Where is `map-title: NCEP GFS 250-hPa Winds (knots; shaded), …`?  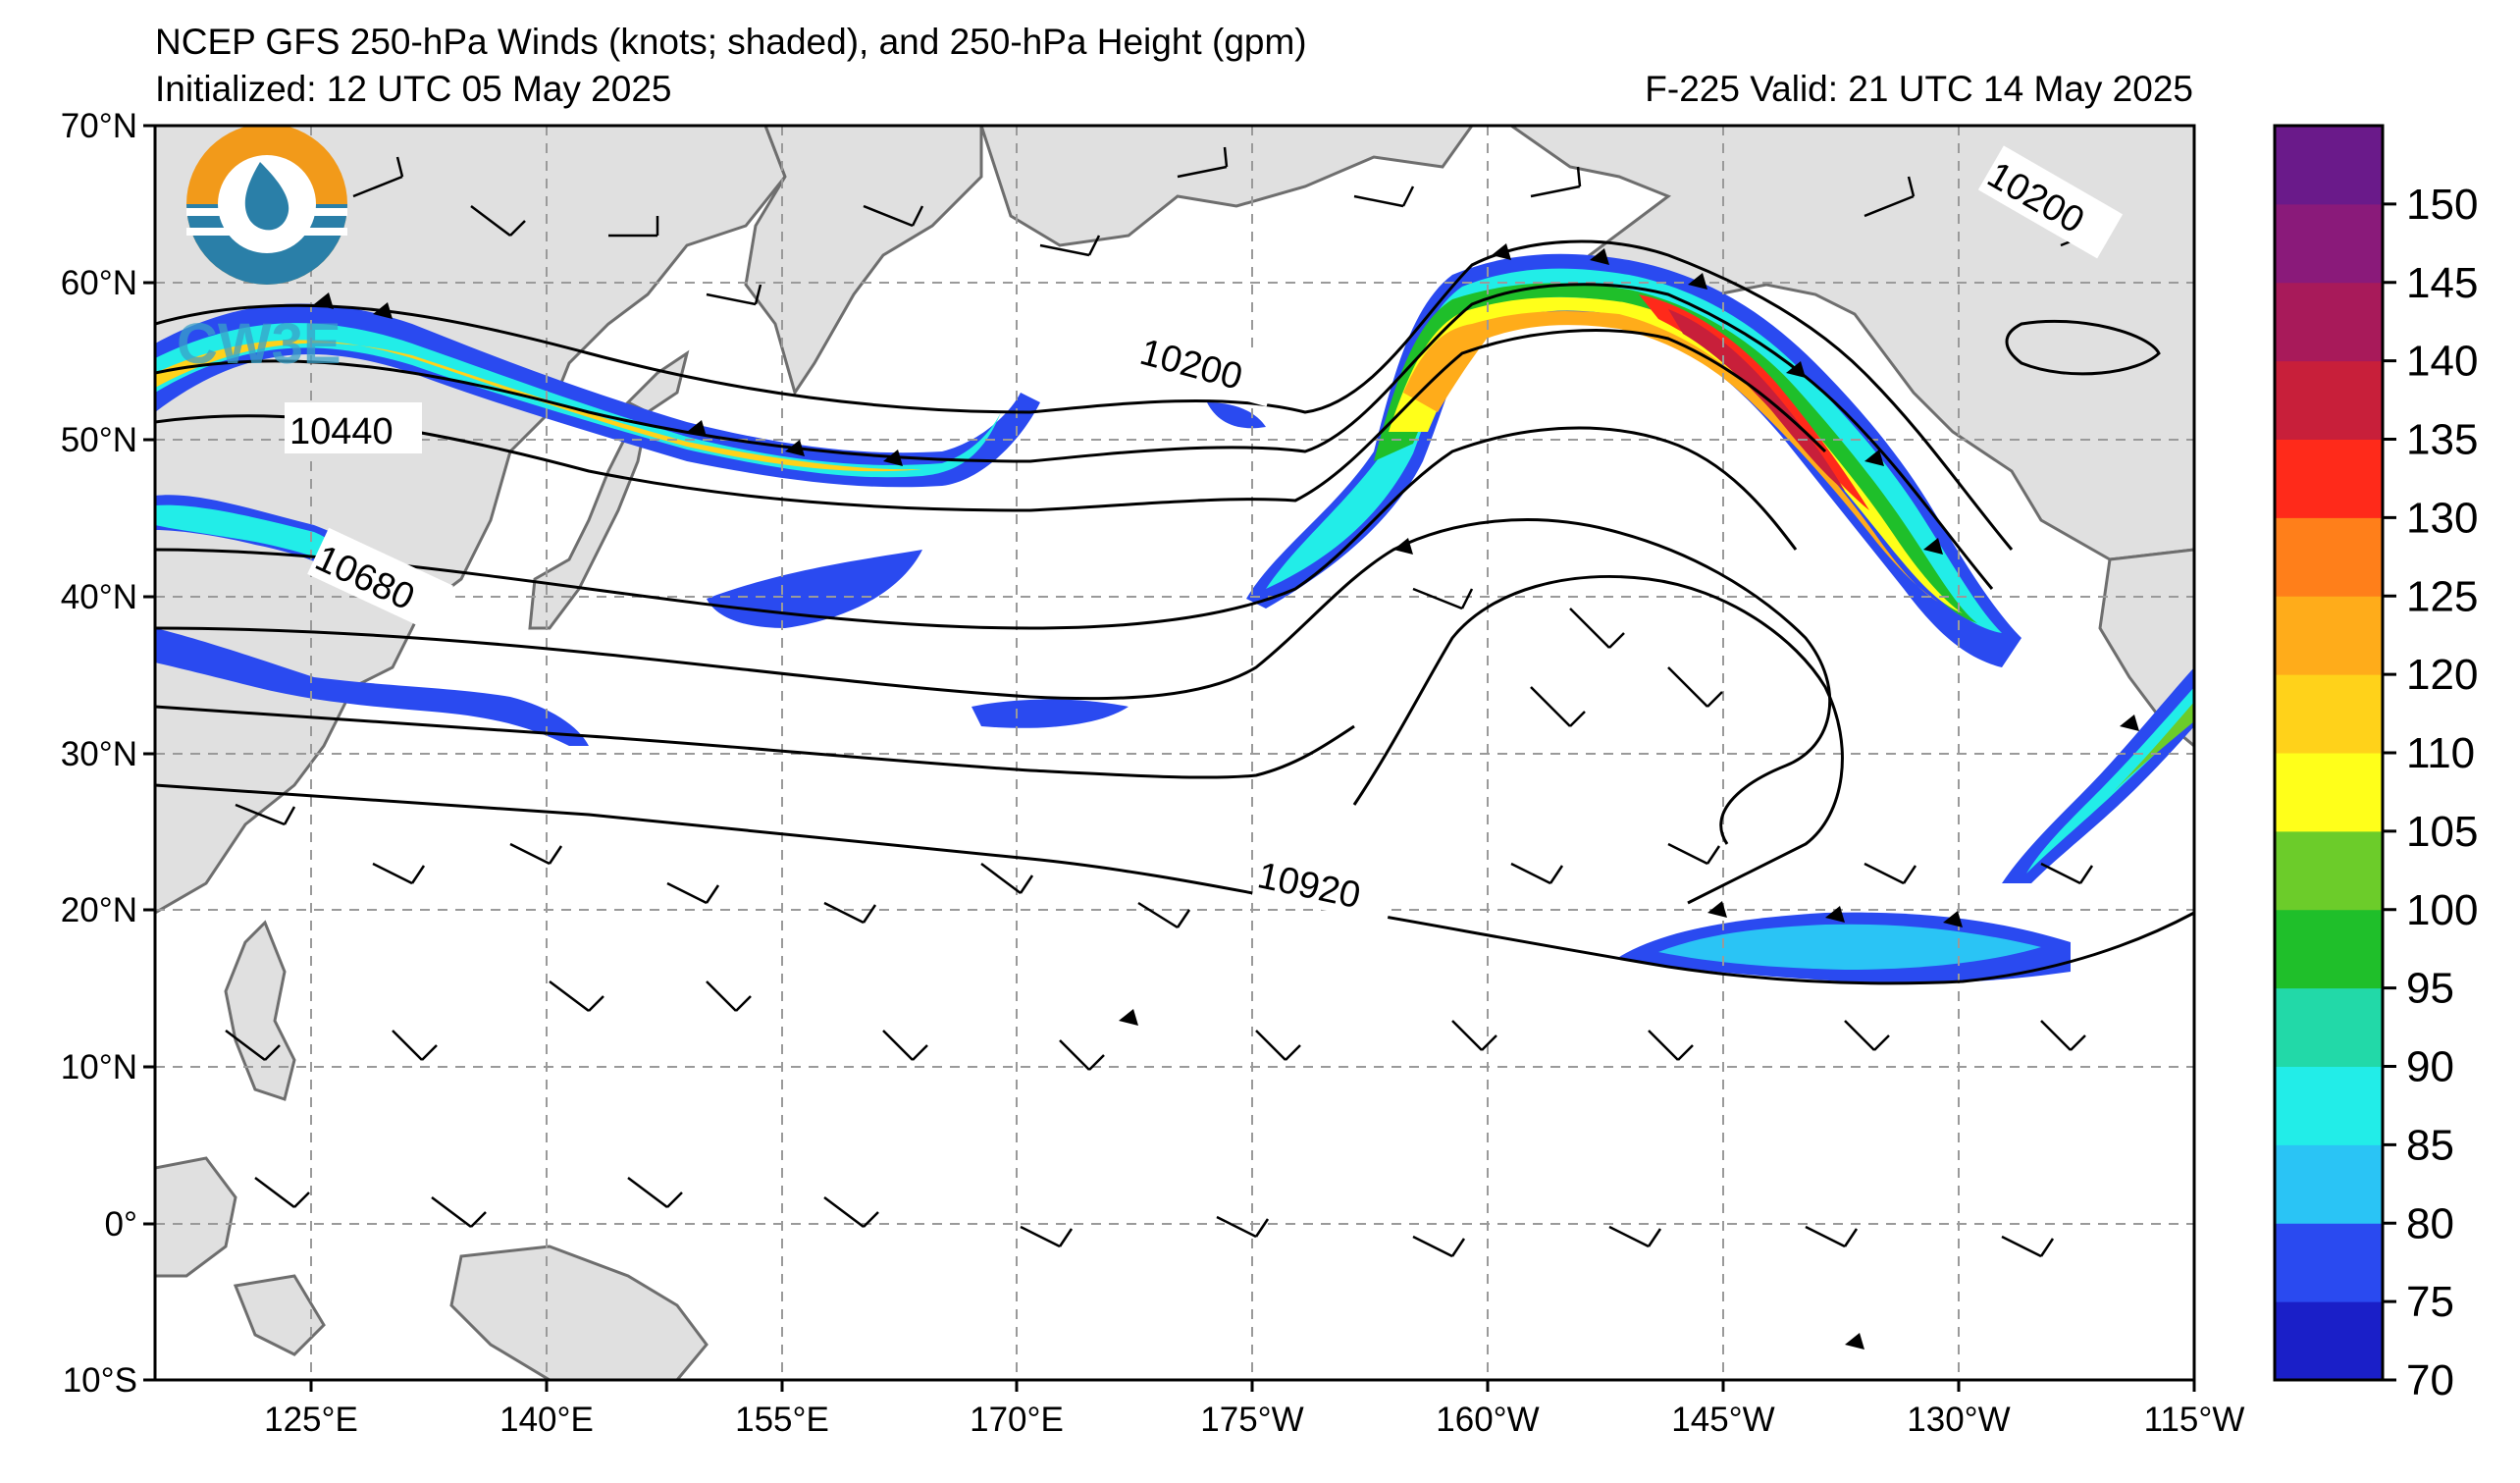
map-title: NCEP GFS 250-hPa Winds (knots; shaded), … is located at coordinates (731, 42).